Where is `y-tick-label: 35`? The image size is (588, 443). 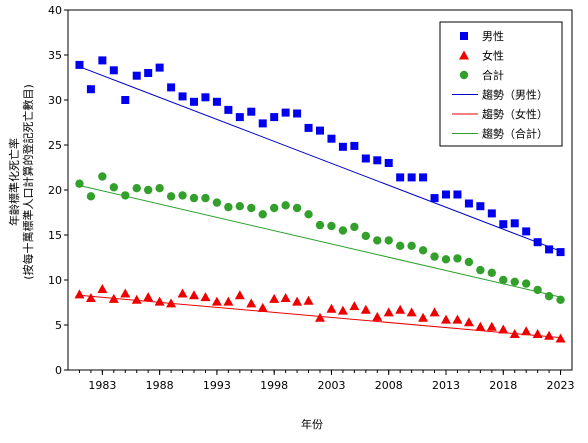 y-tick-label: 35 is located at coordinates (55, 55).